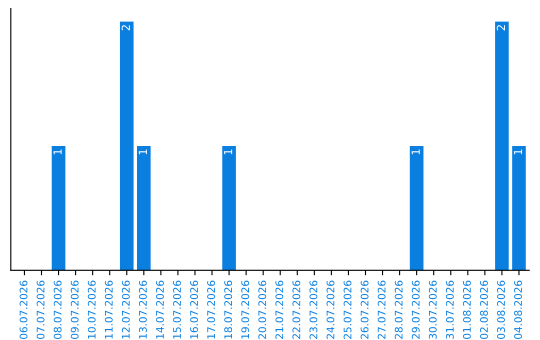 The width and height of the screenshot is (540, 340). What do you see at coordinates (382, 309) in the screenshot?
I see `x-tick-label: 27.07.2026` at bounding box center [382, 309].